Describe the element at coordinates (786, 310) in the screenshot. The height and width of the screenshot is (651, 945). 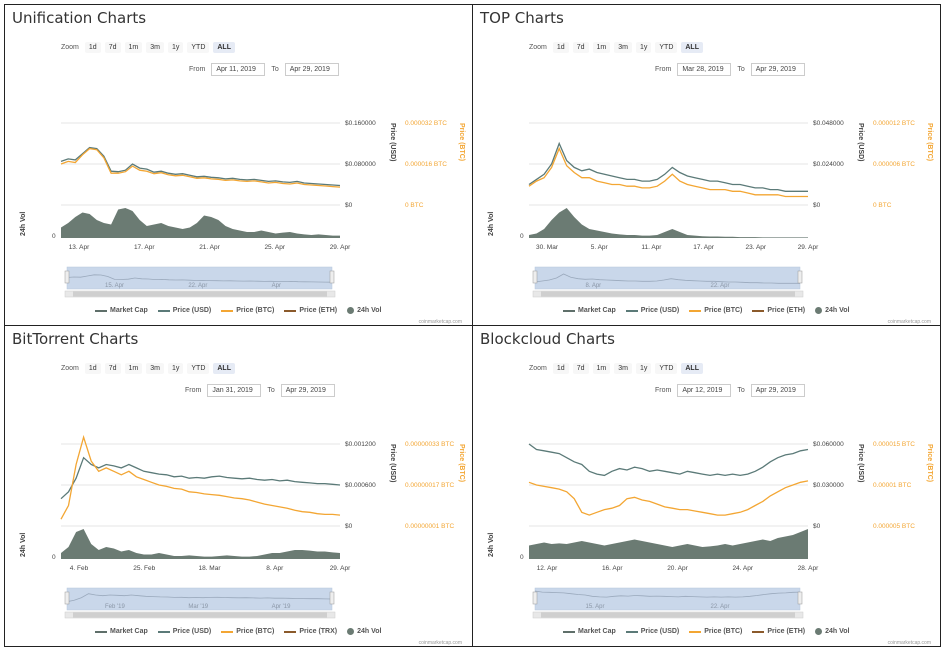
I see `legend-label: Price (ETH)` at that location.